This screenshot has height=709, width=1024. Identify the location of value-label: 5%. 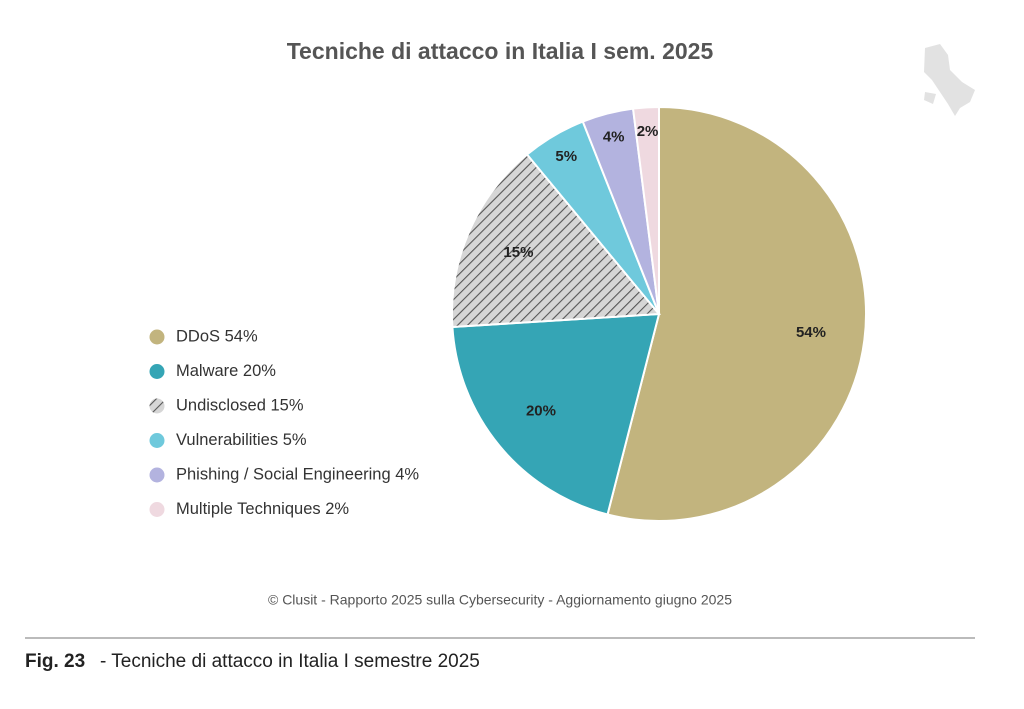
(566, 156).